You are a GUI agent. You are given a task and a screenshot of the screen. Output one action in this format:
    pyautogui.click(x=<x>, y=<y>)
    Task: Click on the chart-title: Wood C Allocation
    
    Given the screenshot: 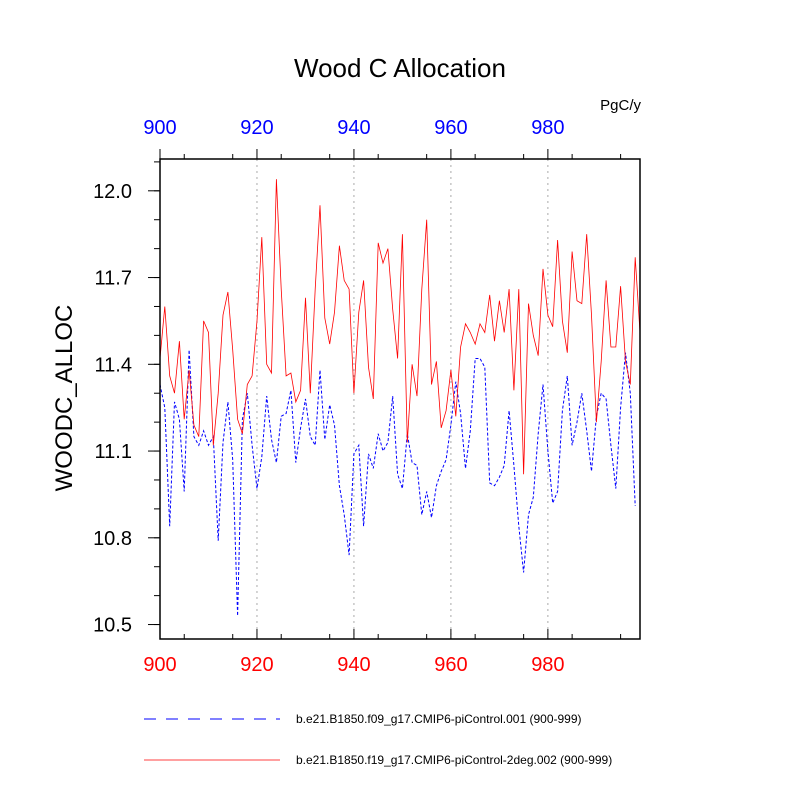 What is the action you would take?
    pyautogui.click(x=400, y=68)
    